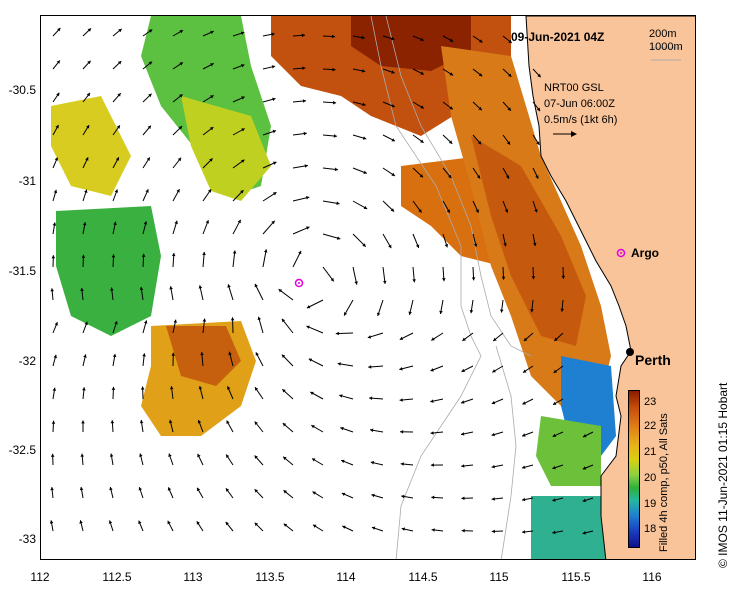 The image size is (739, 592). Describe the element at coordinates (411, 43) in the screenshot. I see `sst-patch-warm-north-dark` at that location.